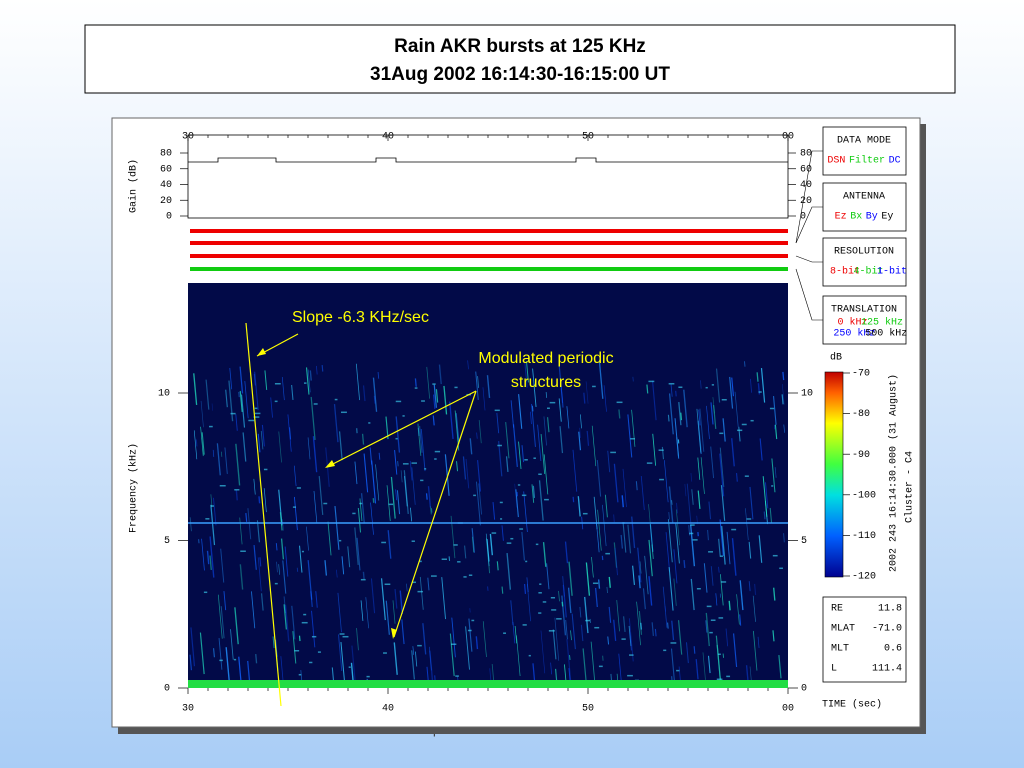  I want to click on info-value: 111.4, so click(887, 669).